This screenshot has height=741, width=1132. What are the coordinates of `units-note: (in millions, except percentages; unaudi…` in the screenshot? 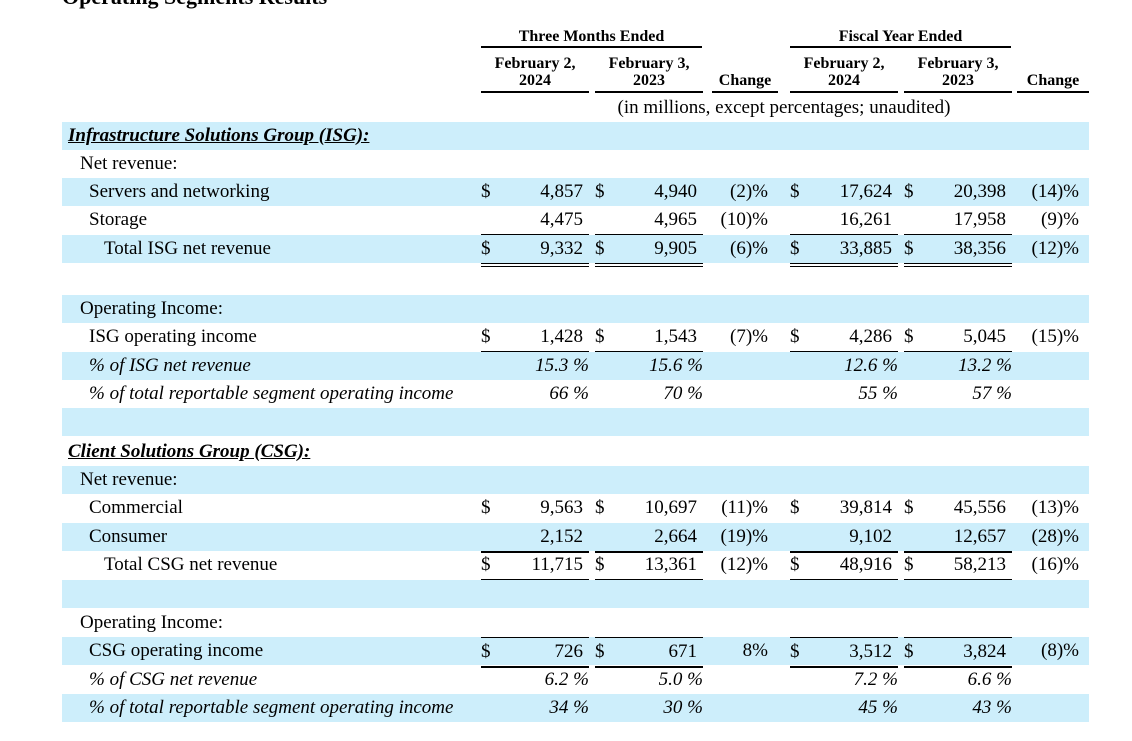 It's located at (784, 107).